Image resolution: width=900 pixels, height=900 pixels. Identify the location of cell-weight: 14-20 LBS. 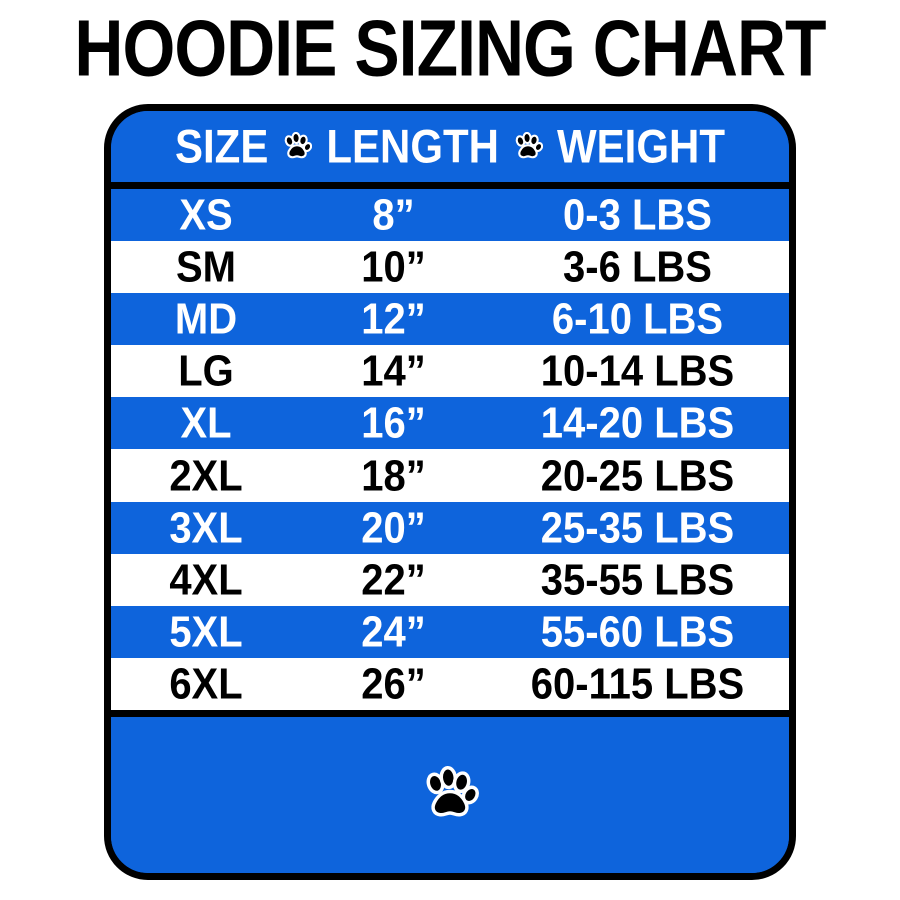
(637, 423).